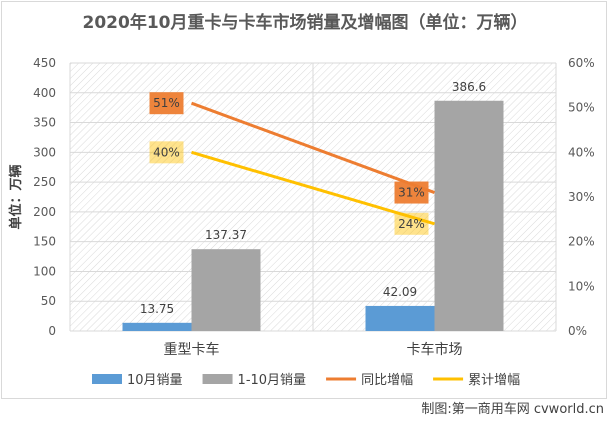  What do you see at coordinates (44, 182) in the screenshot?
I see `y-tick-label: 250` at bounding box center [44, 182].